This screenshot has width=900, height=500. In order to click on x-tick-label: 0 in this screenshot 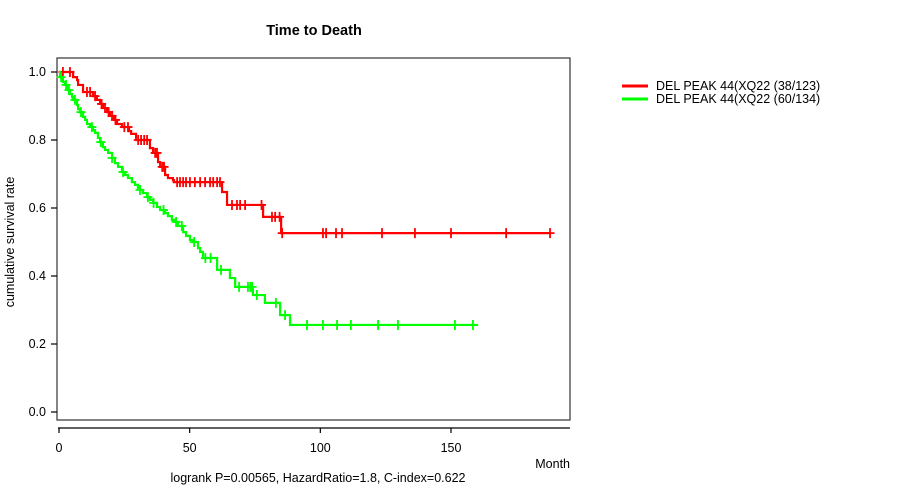, I will do `click(59, 448)`.